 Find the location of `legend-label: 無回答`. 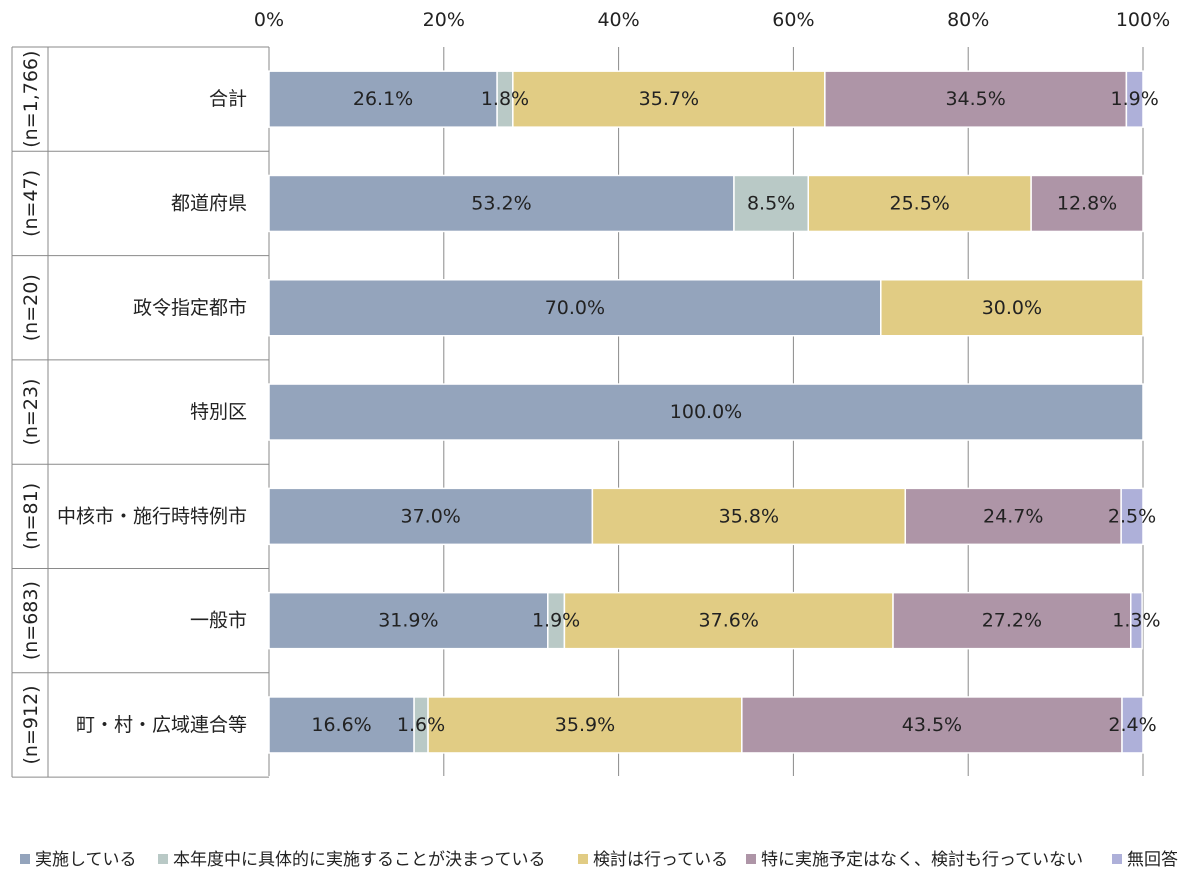

legend-label: 無回答 is located at coordinates (1152, 860).